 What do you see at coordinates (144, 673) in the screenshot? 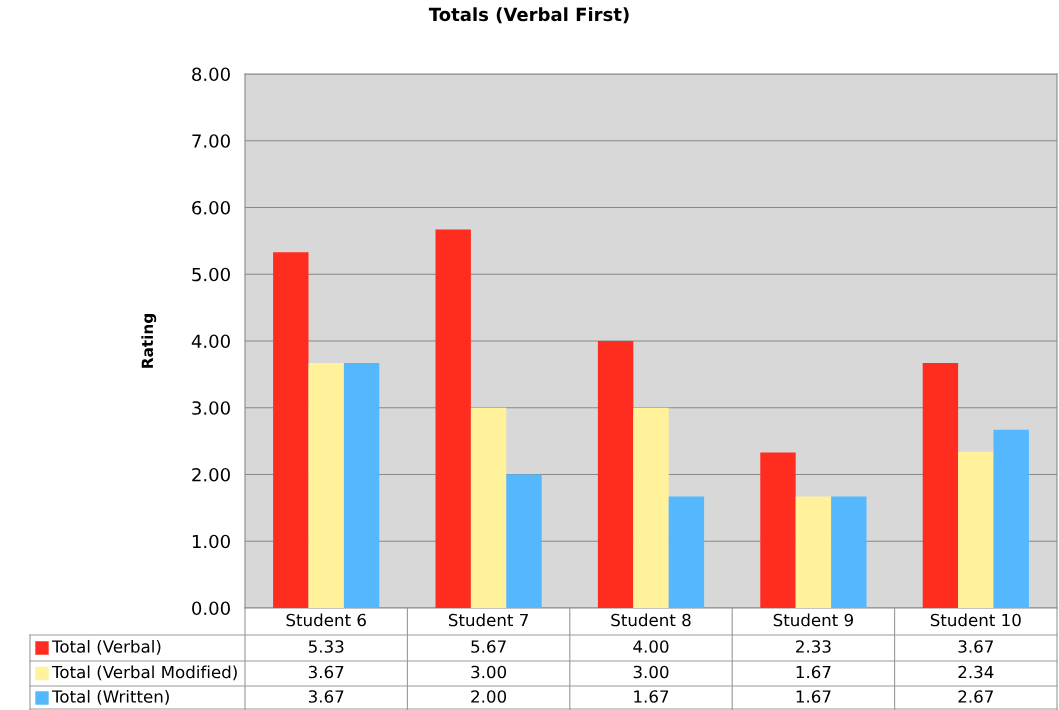
I see `legend-label: Total (Verbal Modified)` at bounding box center [144, 673].